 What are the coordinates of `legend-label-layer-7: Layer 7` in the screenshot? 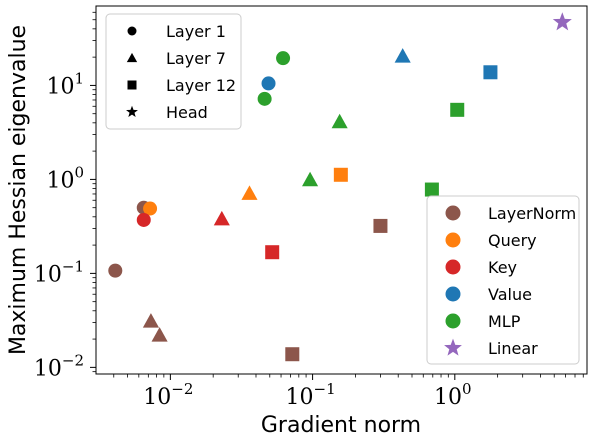 It's located at (196, 58).